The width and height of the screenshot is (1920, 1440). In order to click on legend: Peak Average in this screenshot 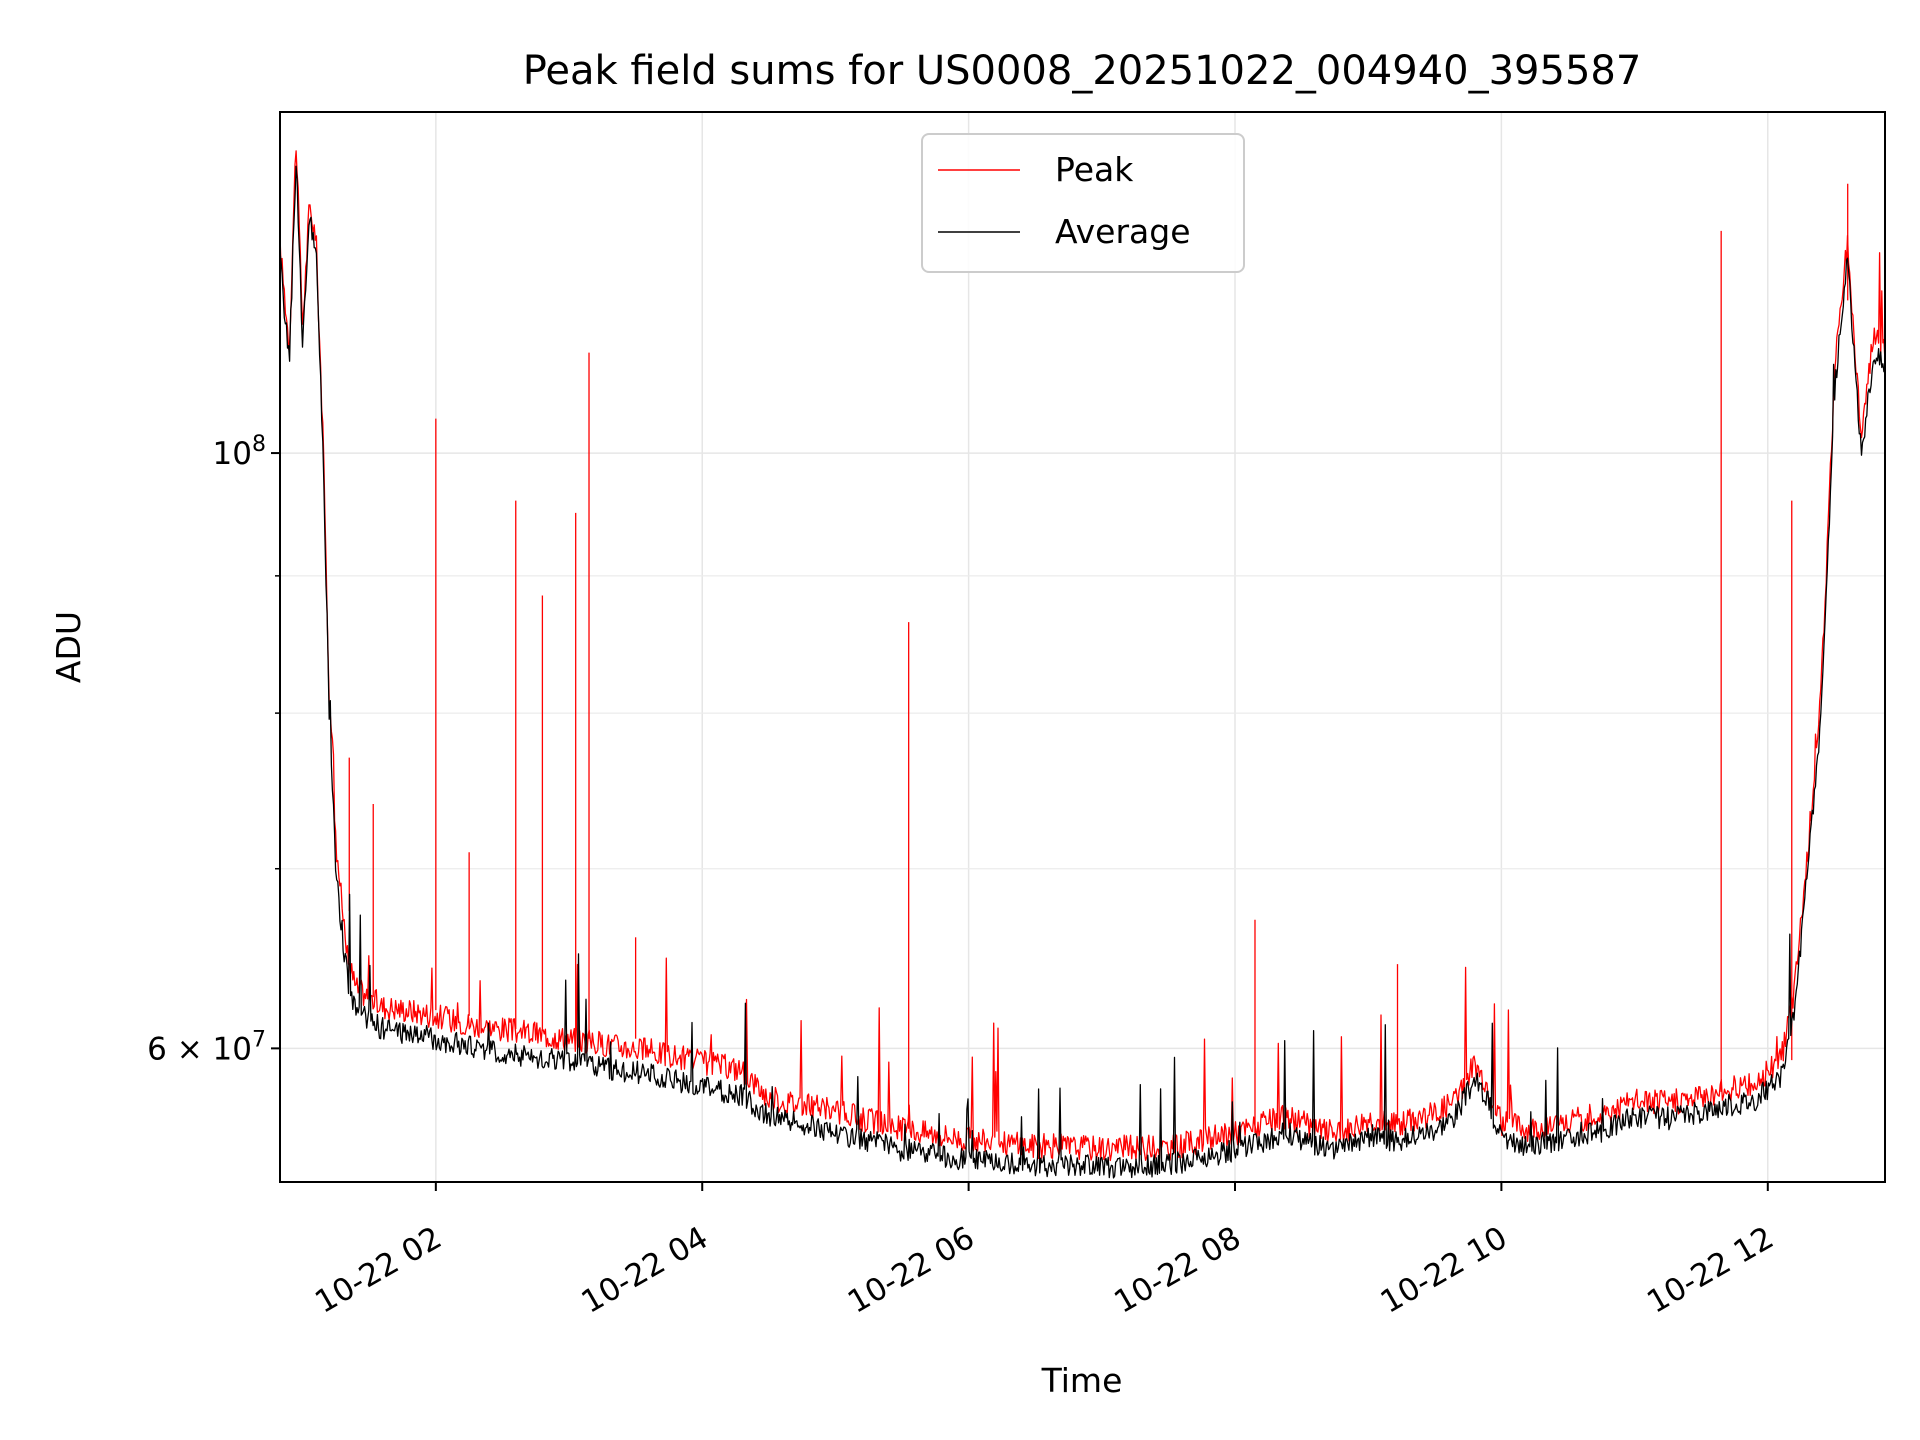, I will do `click(1083, 203)`.